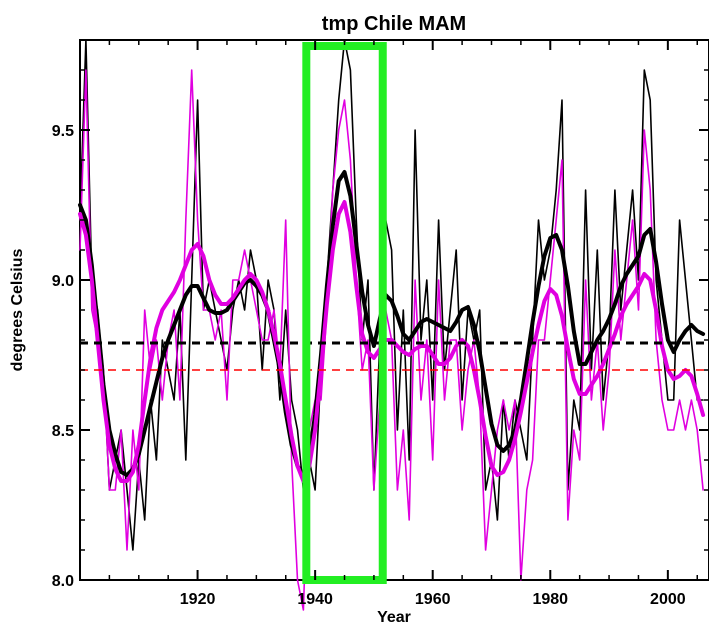  What do you see at coordinates (63, 131) in the screenshot?
I see `y-tick-label: 9.5` at bounding box center [63, 131].